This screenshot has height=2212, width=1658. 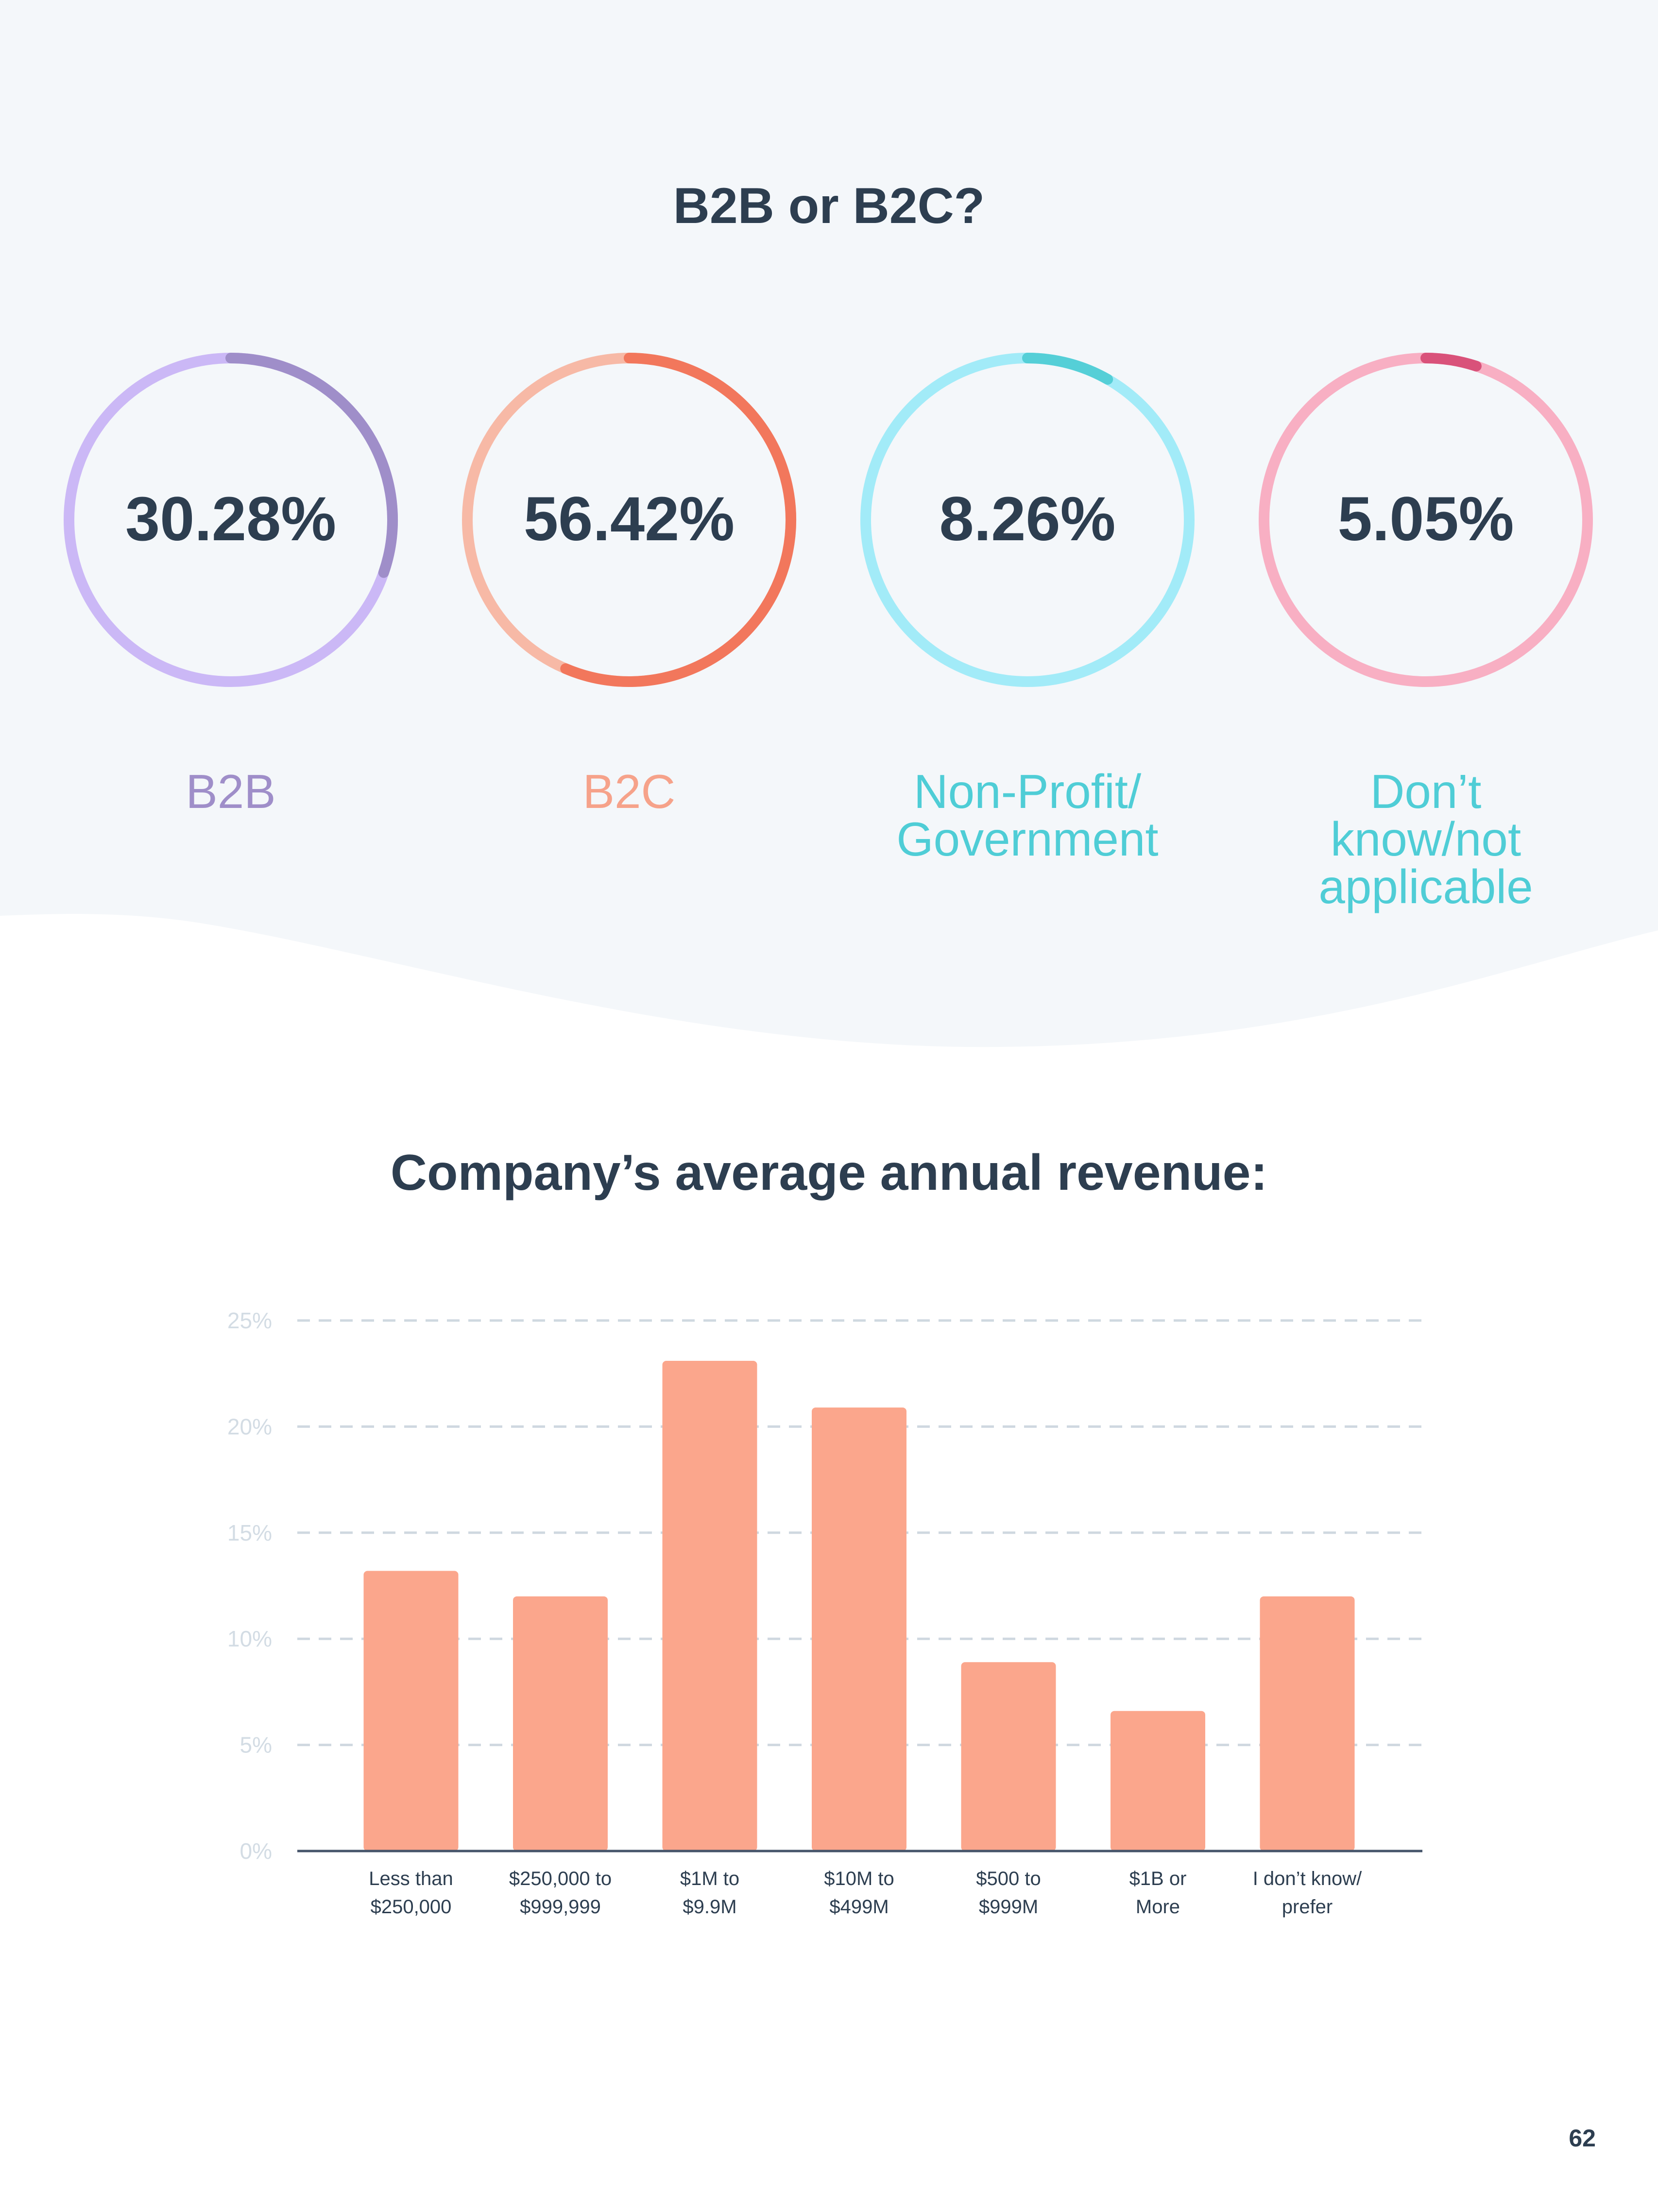 What do you see at coordinates (829, 1173) in the screenshot?
I see `bar-chart-title: Company’s average annual revenue:` at bounding box center [829, 1173].